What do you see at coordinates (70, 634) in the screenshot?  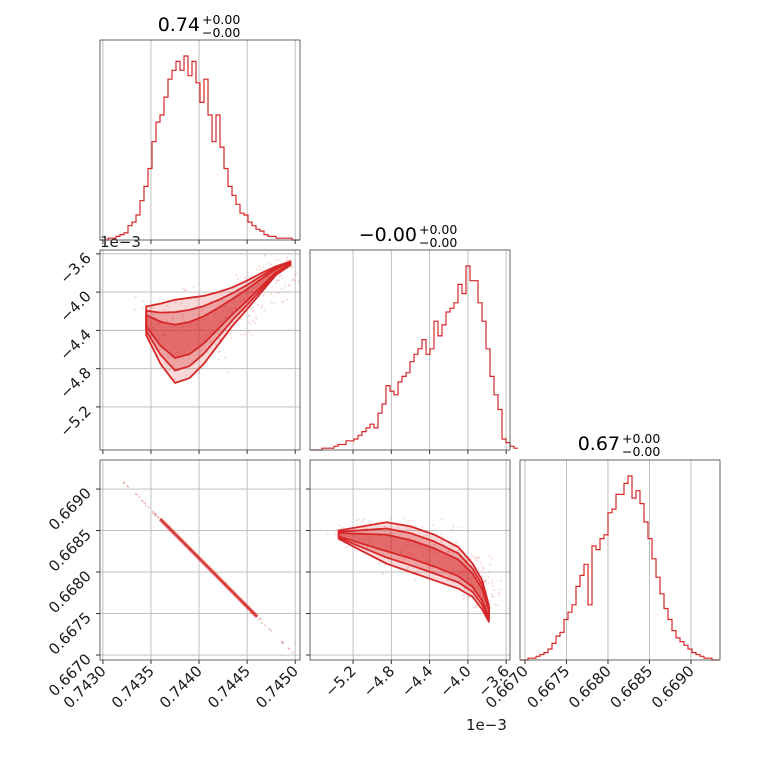 I see `y-tick-label-param-2: 0.6675` at bounding box center [70, 634].